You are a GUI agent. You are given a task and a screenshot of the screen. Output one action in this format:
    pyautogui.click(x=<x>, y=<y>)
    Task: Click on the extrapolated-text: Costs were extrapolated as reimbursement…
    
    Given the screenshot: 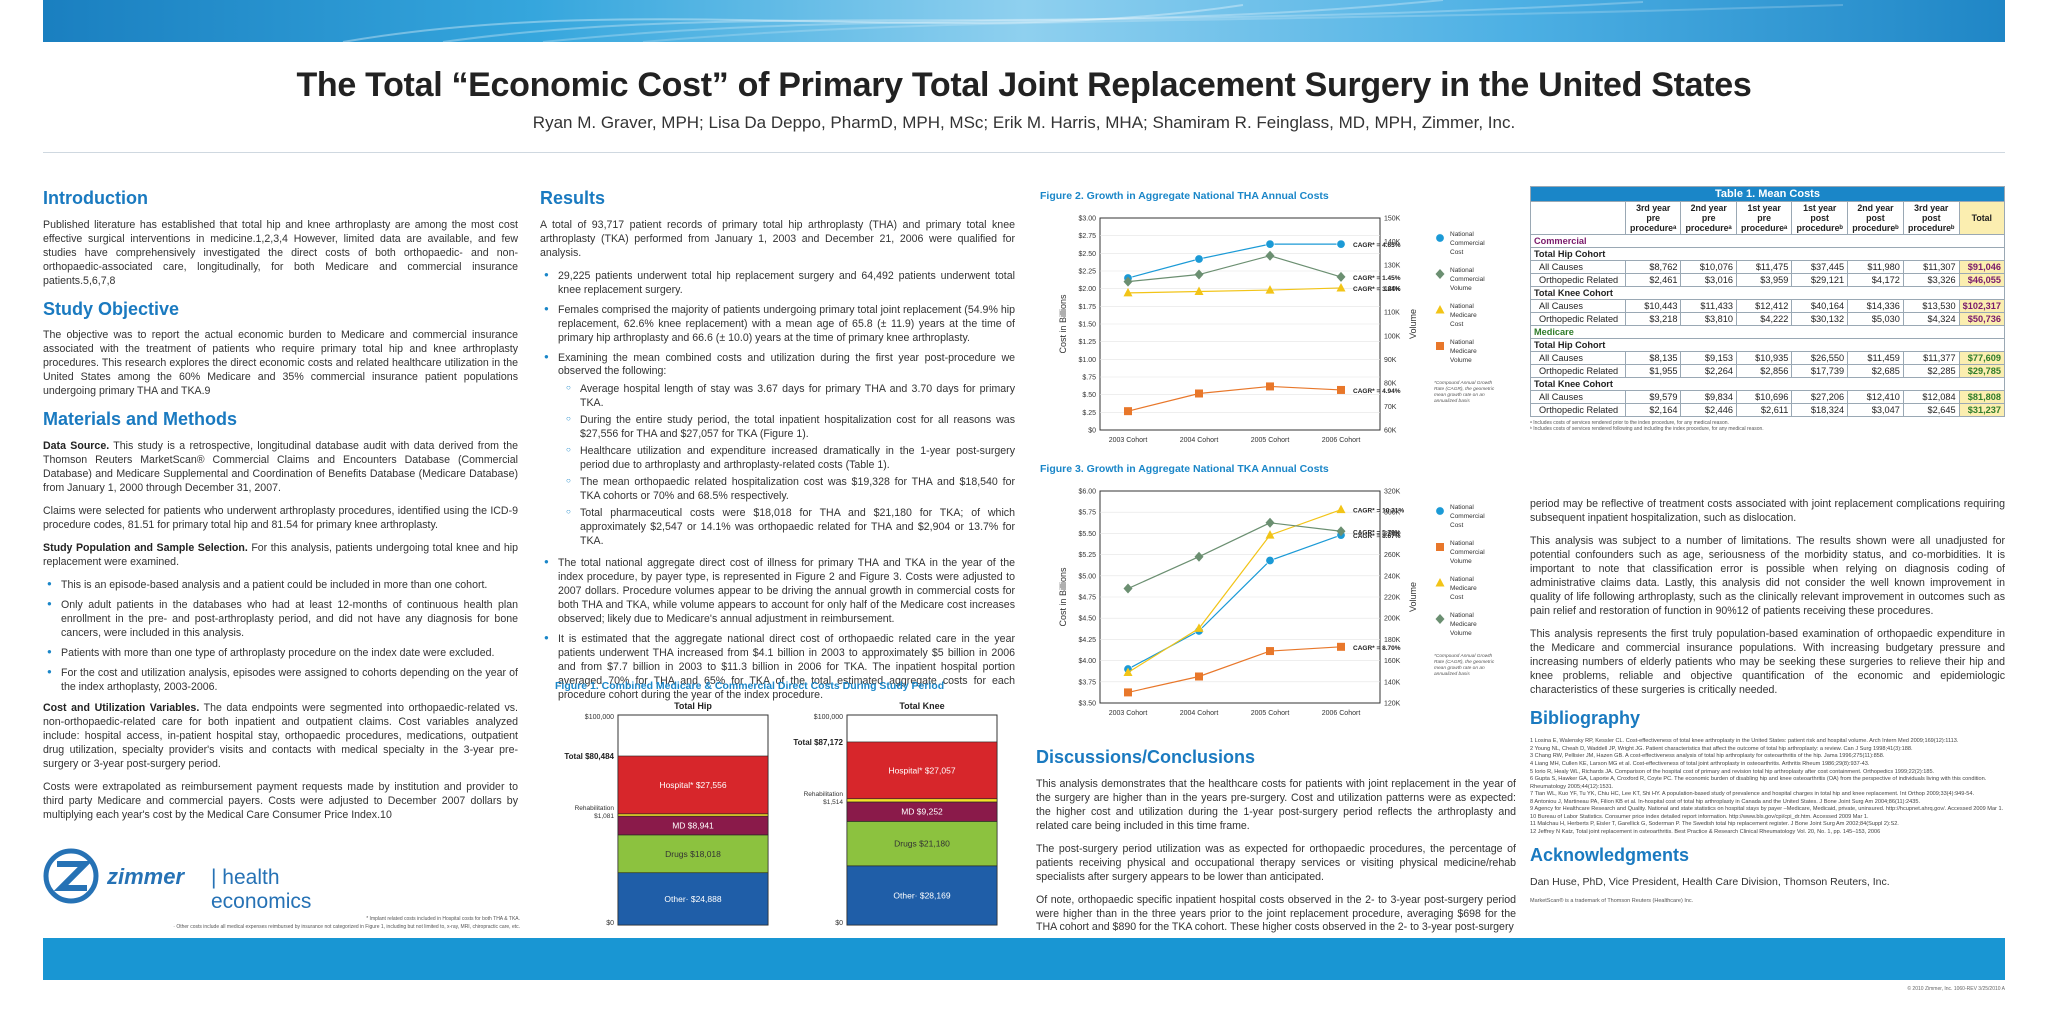 What is the action you would take?
    pyautogui.click(x=280, y=801)
    